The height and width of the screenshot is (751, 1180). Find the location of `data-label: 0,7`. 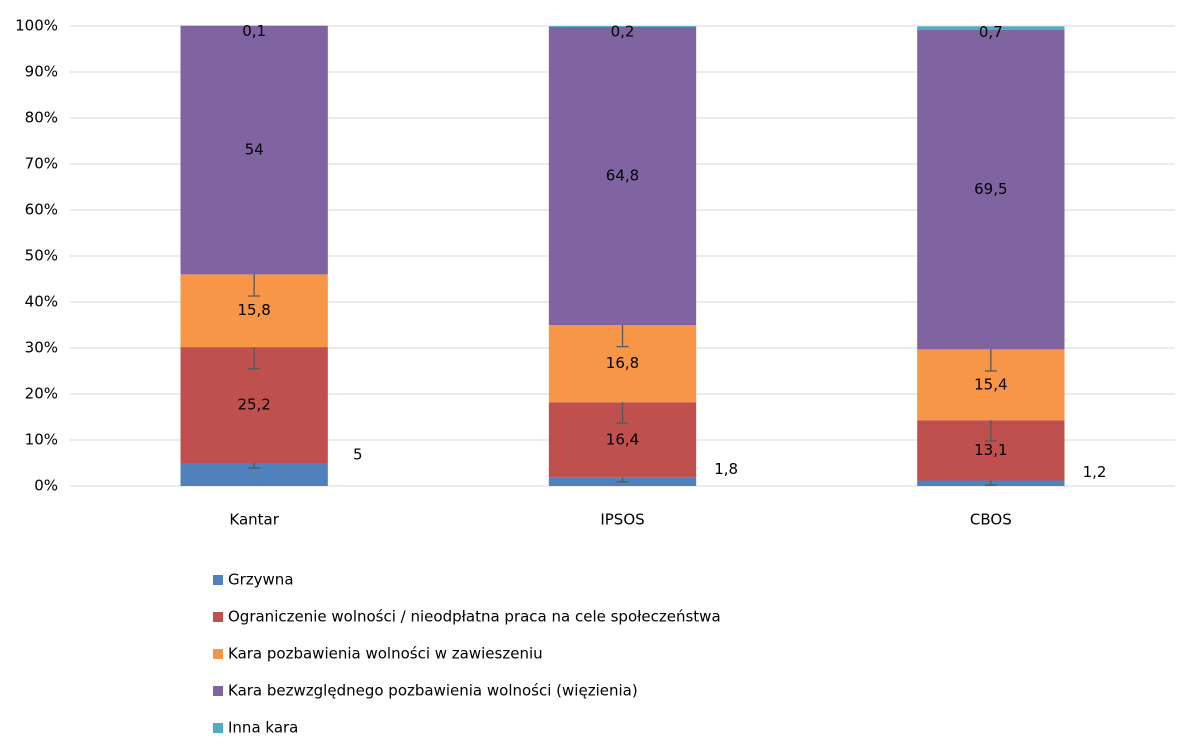

data-label: 0,7 is located at coordinates (991, 32).